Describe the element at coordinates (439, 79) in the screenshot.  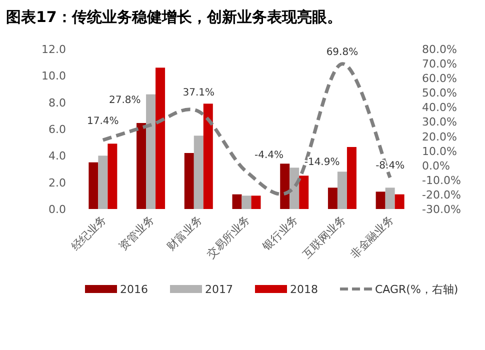
I see `y2-tick-label: 60.0%` at that location.